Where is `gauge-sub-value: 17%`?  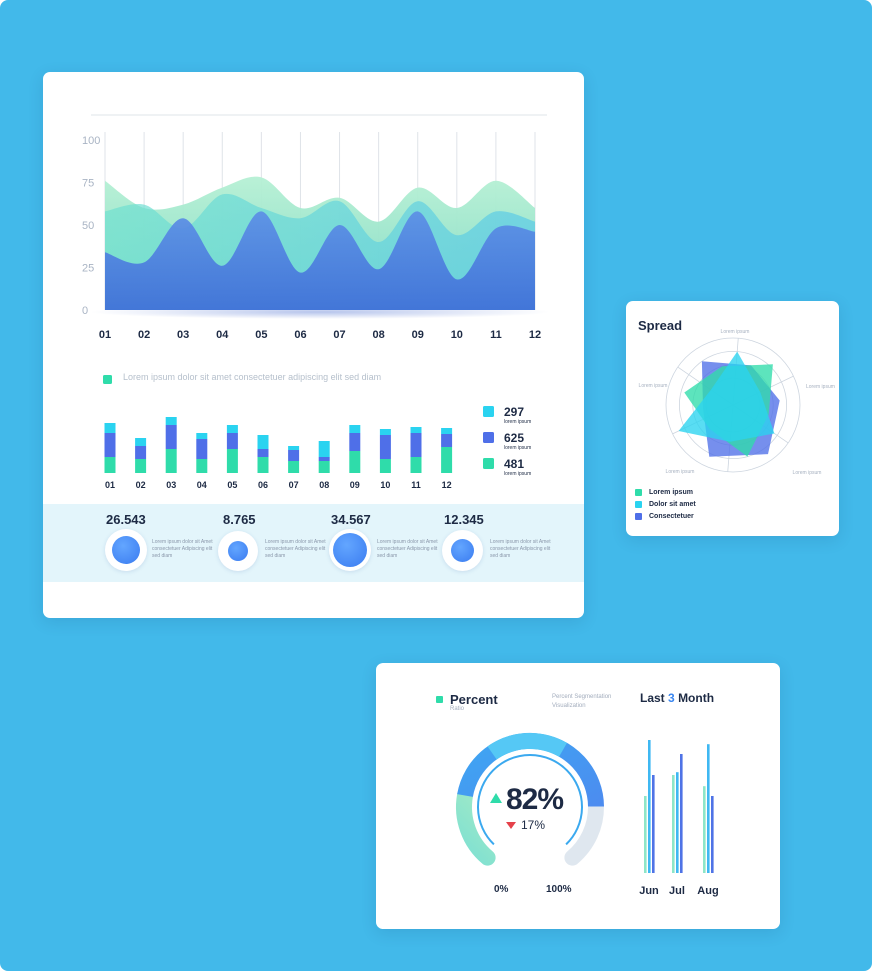 gauge-sub-value: 17% is located at coordinates (533, 825).